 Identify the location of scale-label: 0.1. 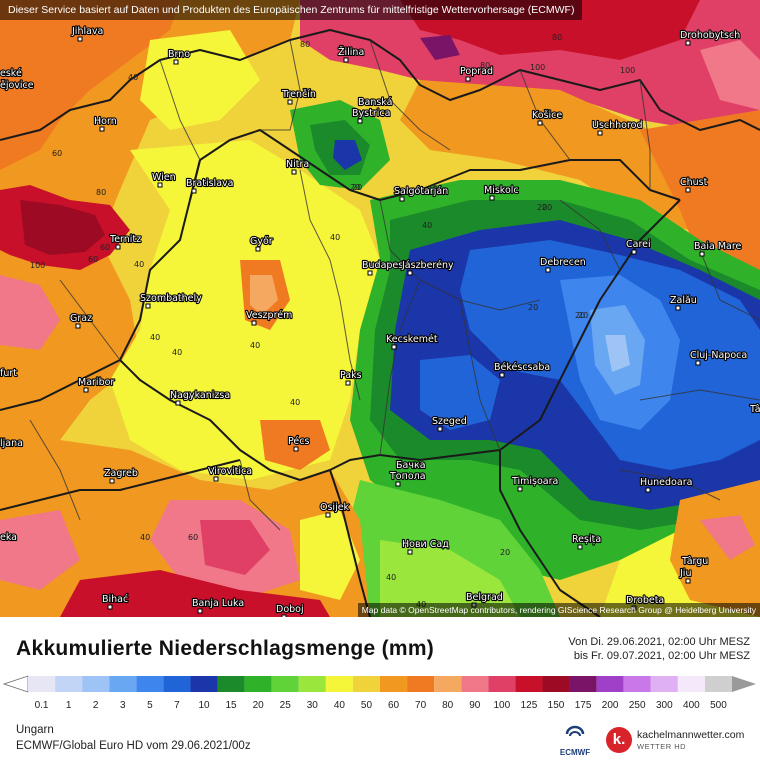
(41, 705).